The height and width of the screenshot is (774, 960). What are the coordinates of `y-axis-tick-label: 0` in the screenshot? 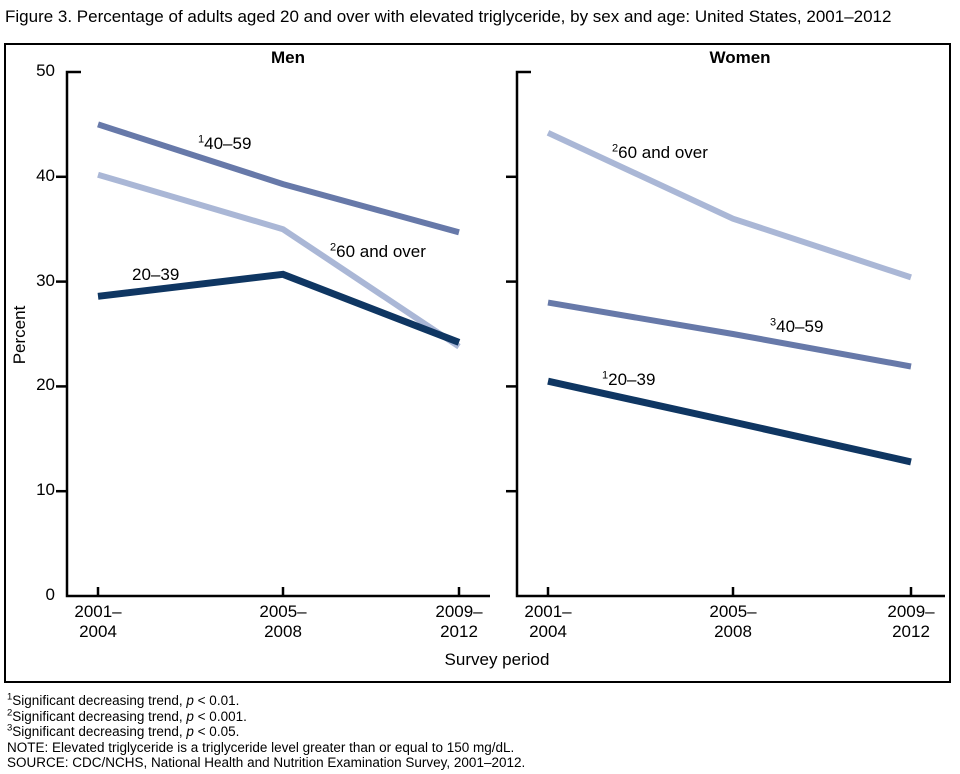 It's located at (50, 594).